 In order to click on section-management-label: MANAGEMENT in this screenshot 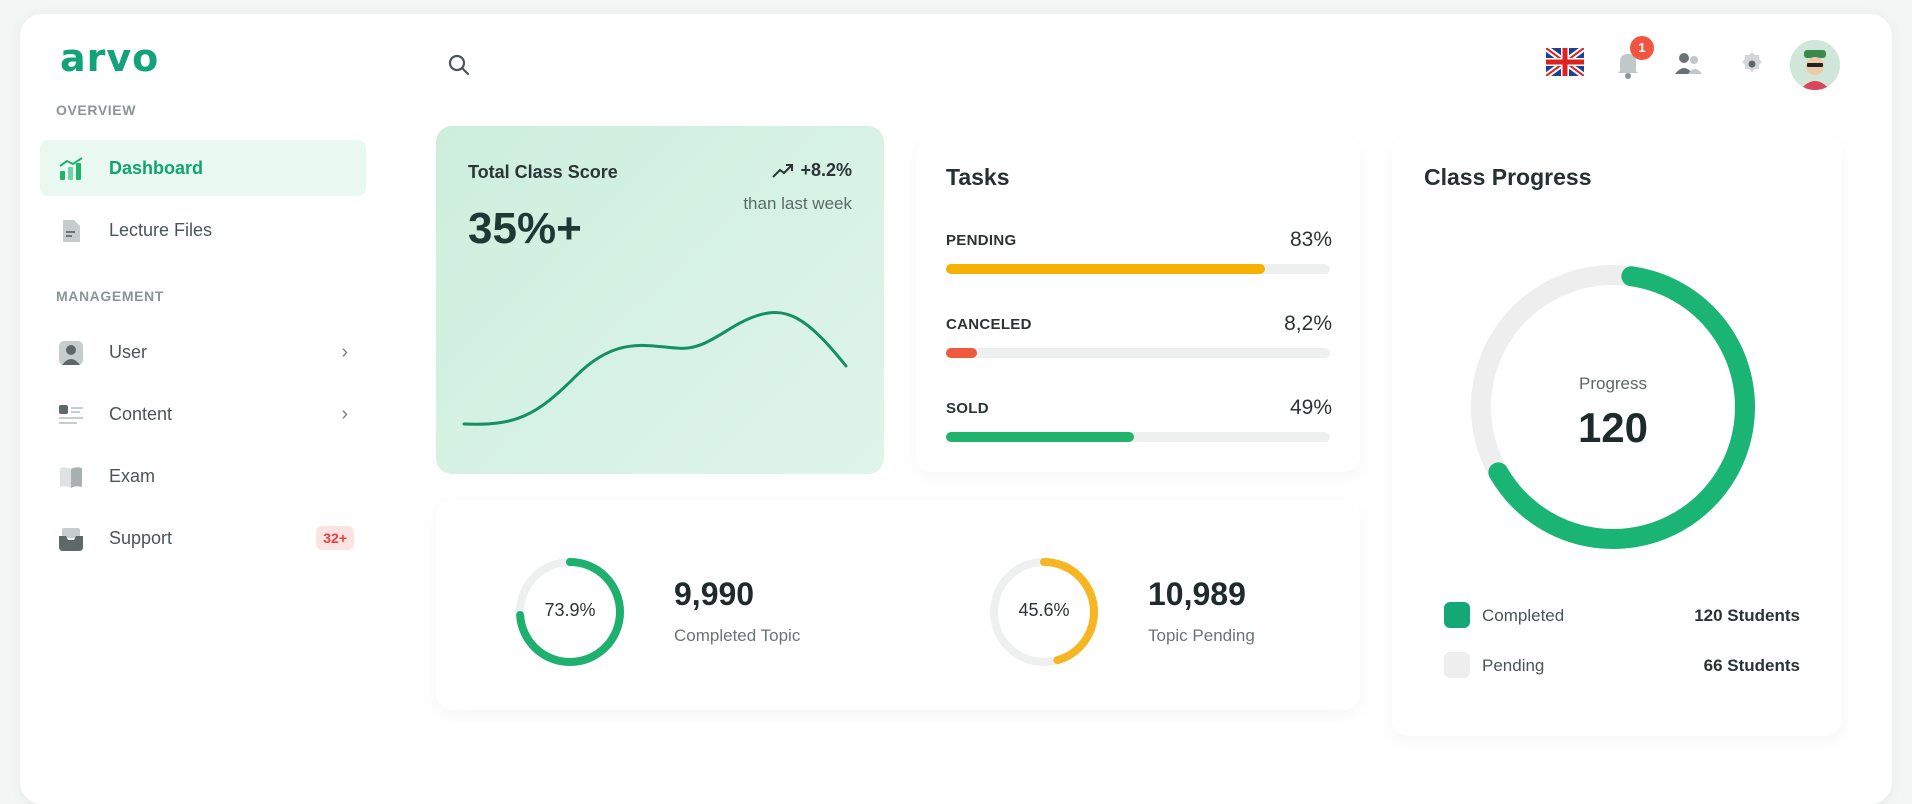, I will do `click(110, 296)`.